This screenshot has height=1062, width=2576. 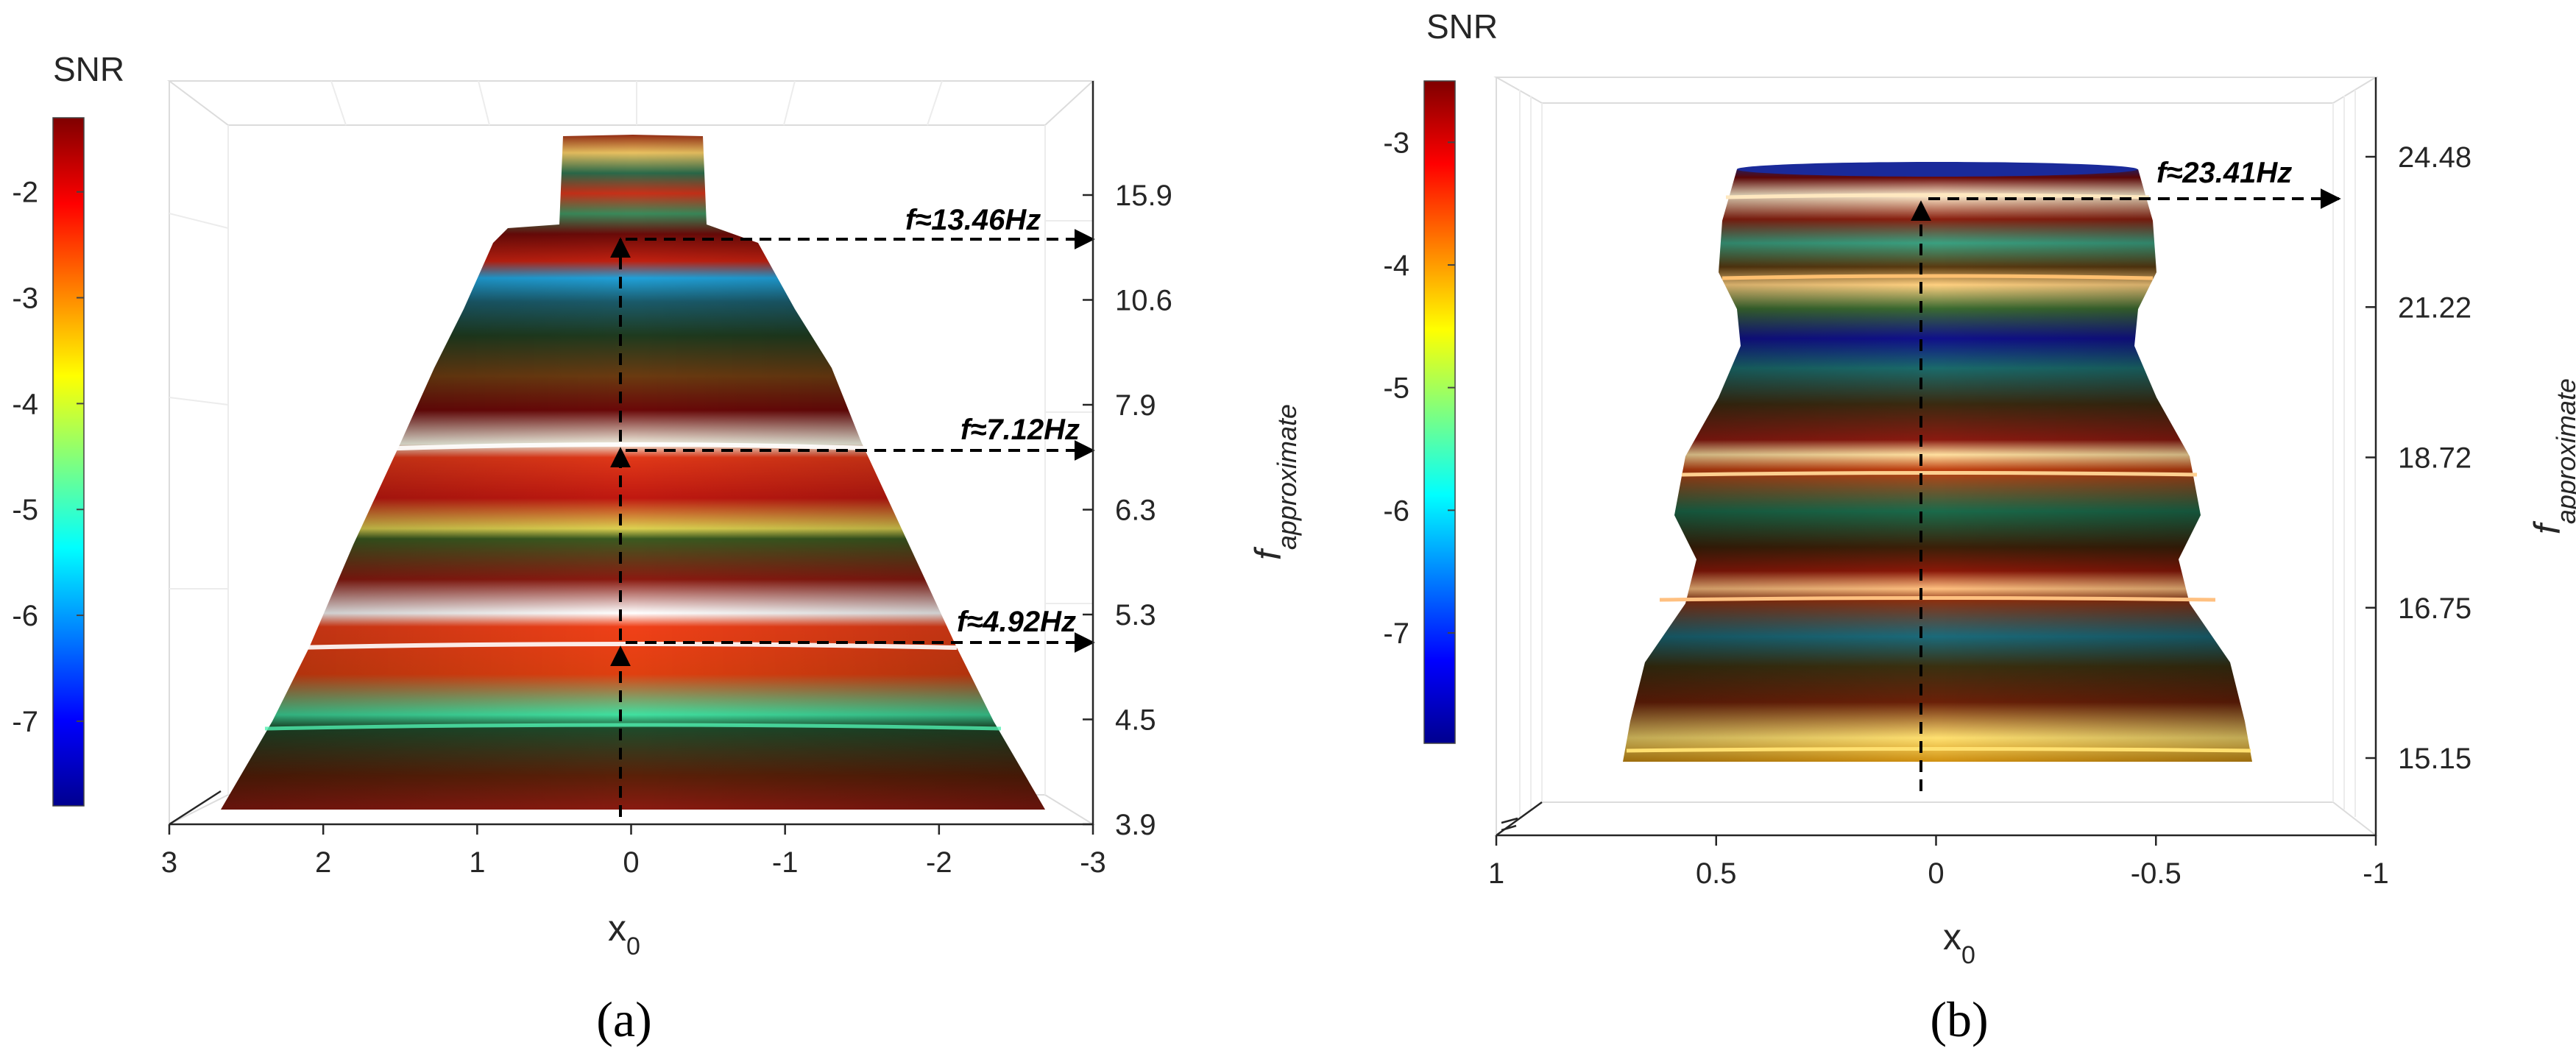 I want to click on panel-label-a: (a), so click(x=623, y=1019).